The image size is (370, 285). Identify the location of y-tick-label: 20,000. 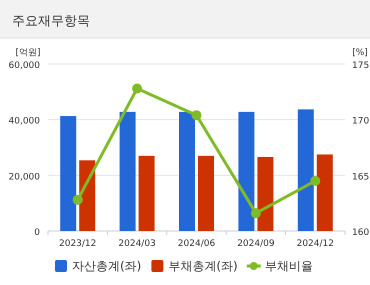
(24, 177).